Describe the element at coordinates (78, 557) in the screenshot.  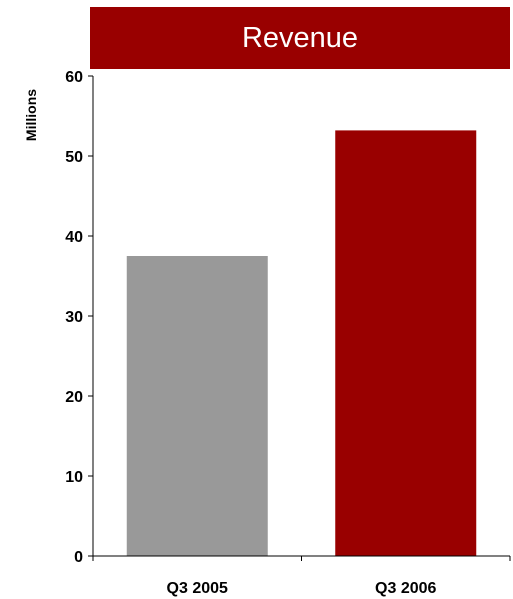
I see `y-tick-label: 0` at that location.